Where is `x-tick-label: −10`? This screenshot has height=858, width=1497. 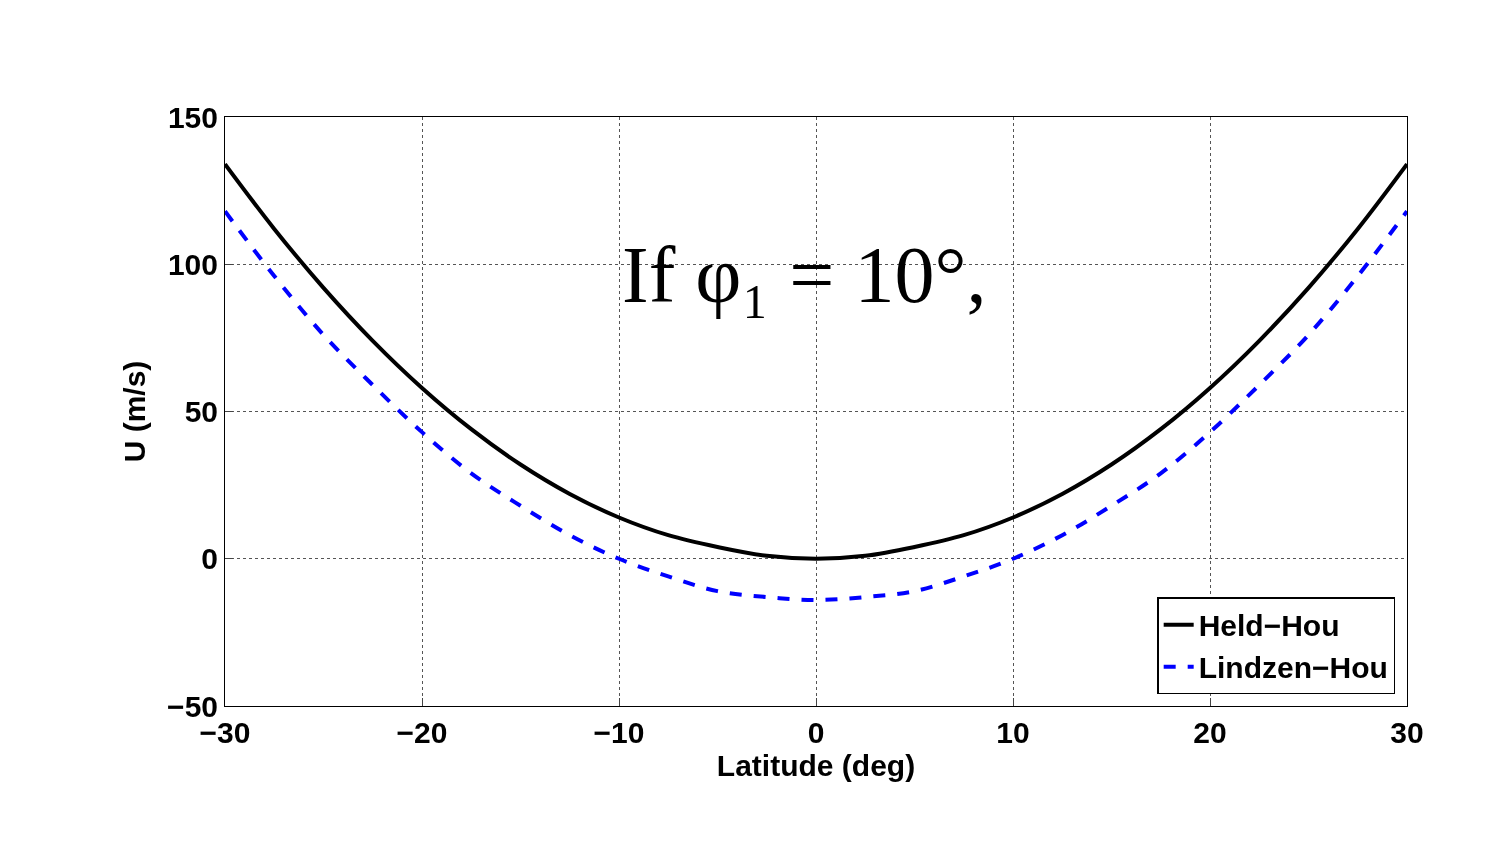
x-tick-label: −10 is located at coordinates (619, 732).